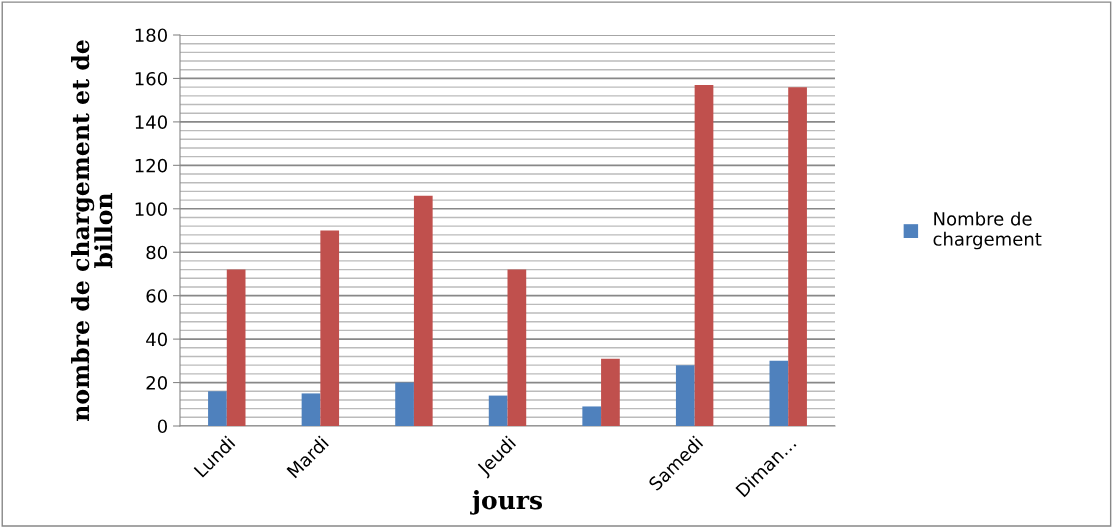  I want to click on y-tick-label: 140, so click(151, 122).